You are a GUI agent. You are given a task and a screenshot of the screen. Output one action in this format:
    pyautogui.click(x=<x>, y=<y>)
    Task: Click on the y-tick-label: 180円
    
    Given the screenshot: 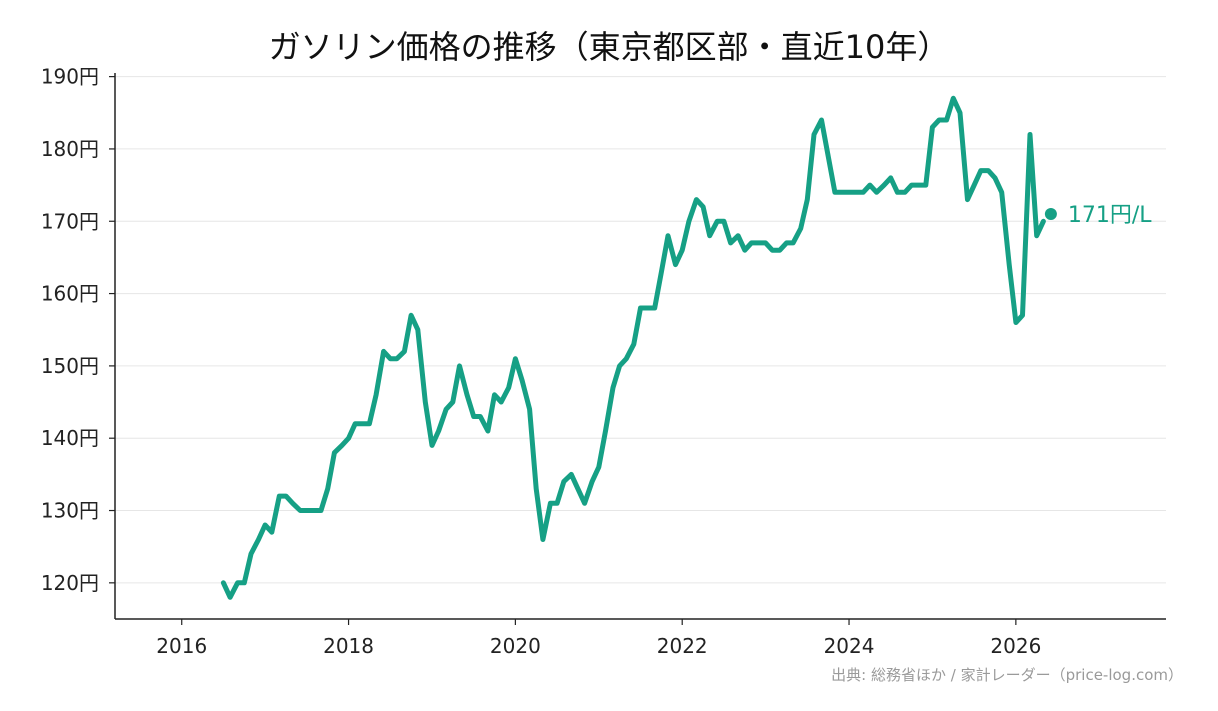 What is the action you would take?
    pyautogui.click(x=70, y=149)
    